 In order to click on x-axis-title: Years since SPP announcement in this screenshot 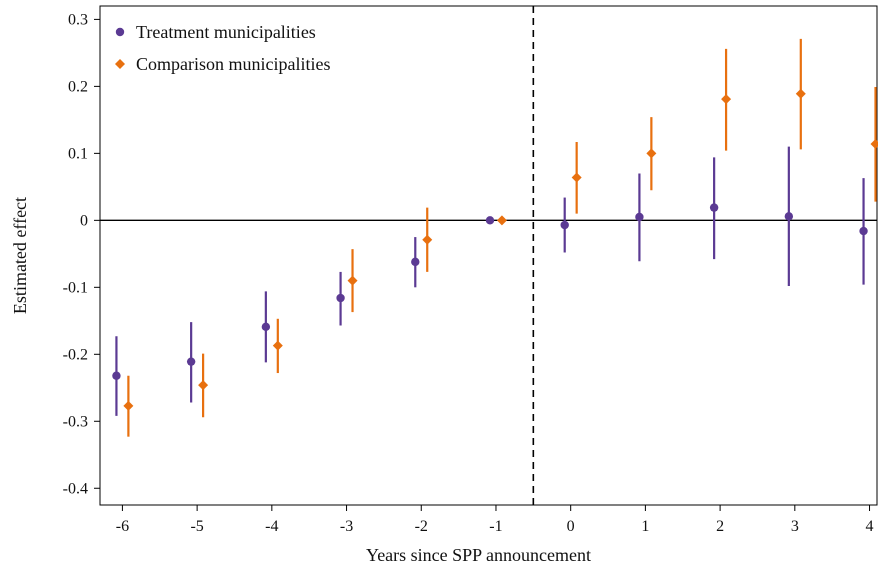, I will do `click(478, 555)`.